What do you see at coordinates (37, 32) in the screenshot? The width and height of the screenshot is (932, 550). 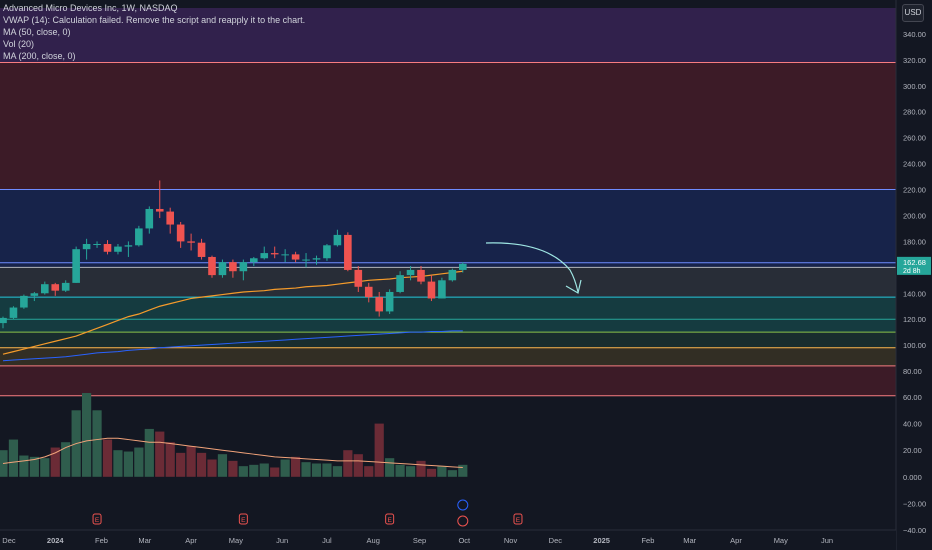 I see `legend-ma50: MA (50, close, 0)` at bounding box center [37, 32].